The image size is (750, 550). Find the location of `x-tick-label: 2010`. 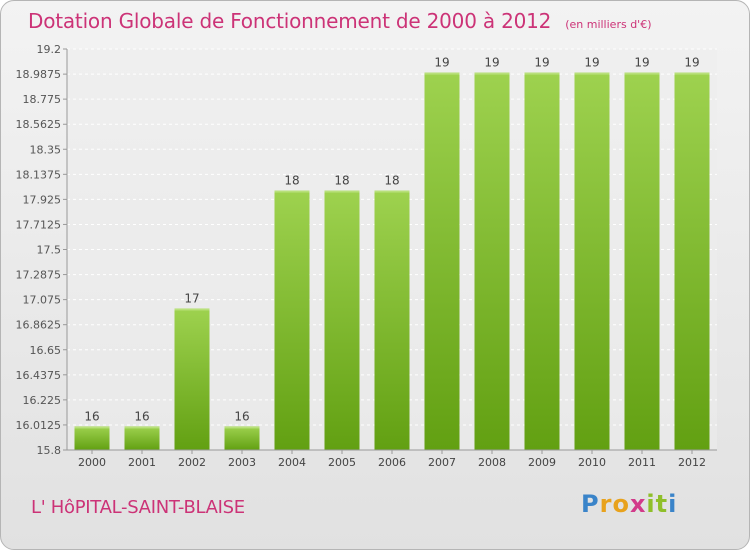

x-tick-label: 2010 is located at coordinates (592, 462).